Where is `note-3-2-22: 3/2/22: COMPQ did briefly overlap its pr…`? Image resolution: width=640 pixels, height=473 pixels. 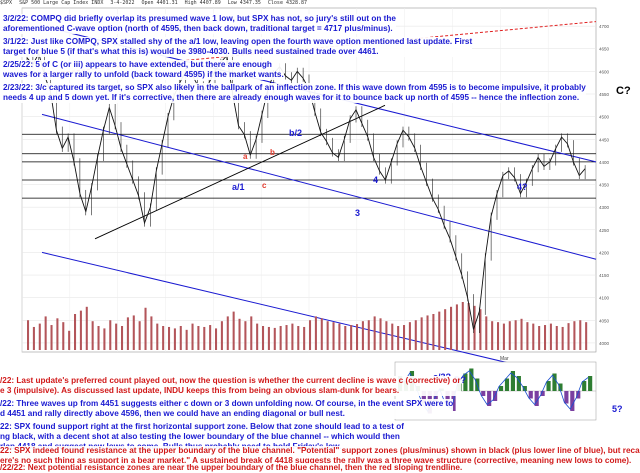 note-3-2-22: 3/2/22: COMPQ did briefly overlap its pr… is located at coordinates (199, 24).